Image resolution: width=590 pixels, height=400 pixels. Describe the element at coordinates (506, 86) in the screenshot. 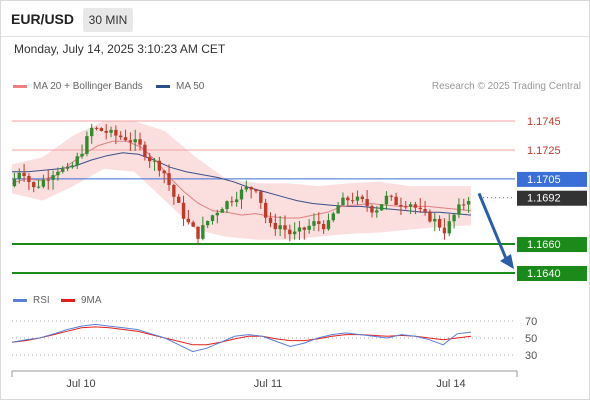

I see `research-credit: Research © 2025 Trading Central` at that location.